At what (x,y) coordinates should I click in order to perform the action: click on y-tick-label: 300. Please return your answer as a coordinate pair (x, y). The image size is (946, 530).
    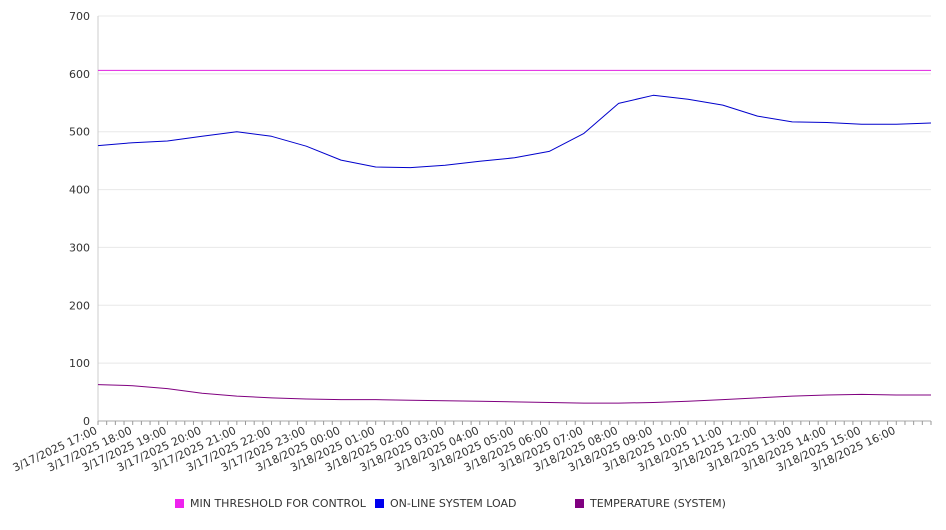
    Looking at the image, I should click on (79, 247).